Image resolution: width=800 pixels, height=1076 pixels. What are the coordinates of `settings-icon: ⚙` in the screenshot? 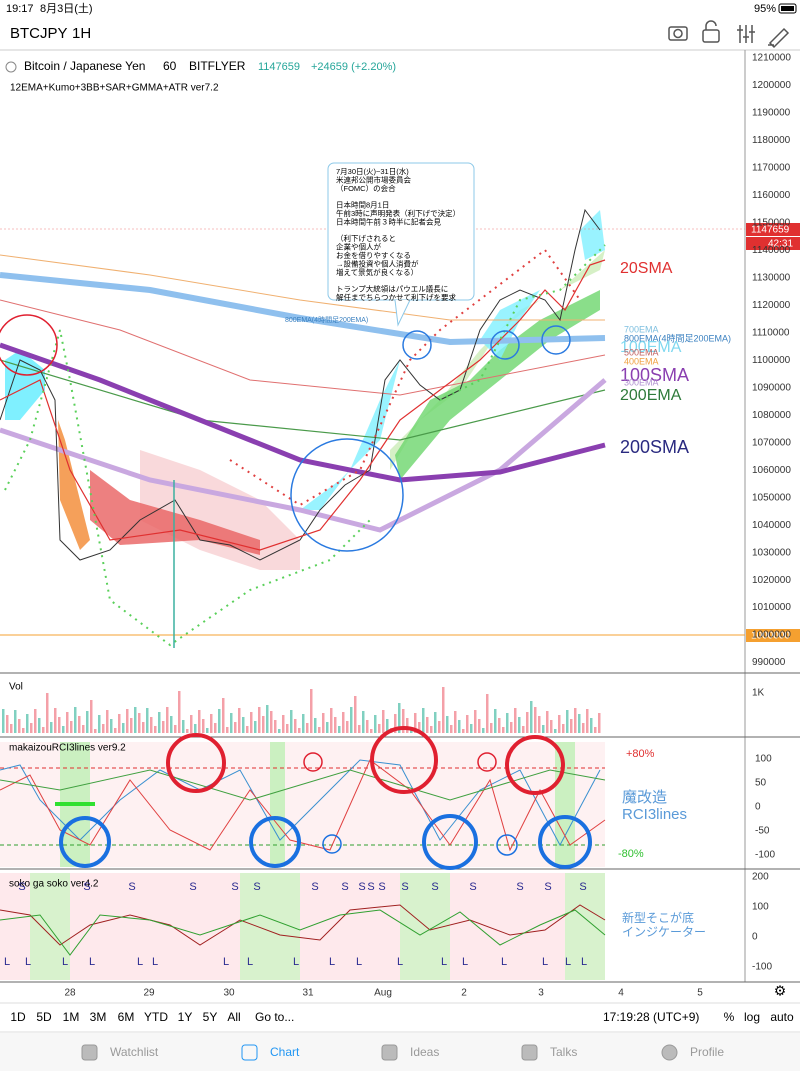 It's located at (780, 991).